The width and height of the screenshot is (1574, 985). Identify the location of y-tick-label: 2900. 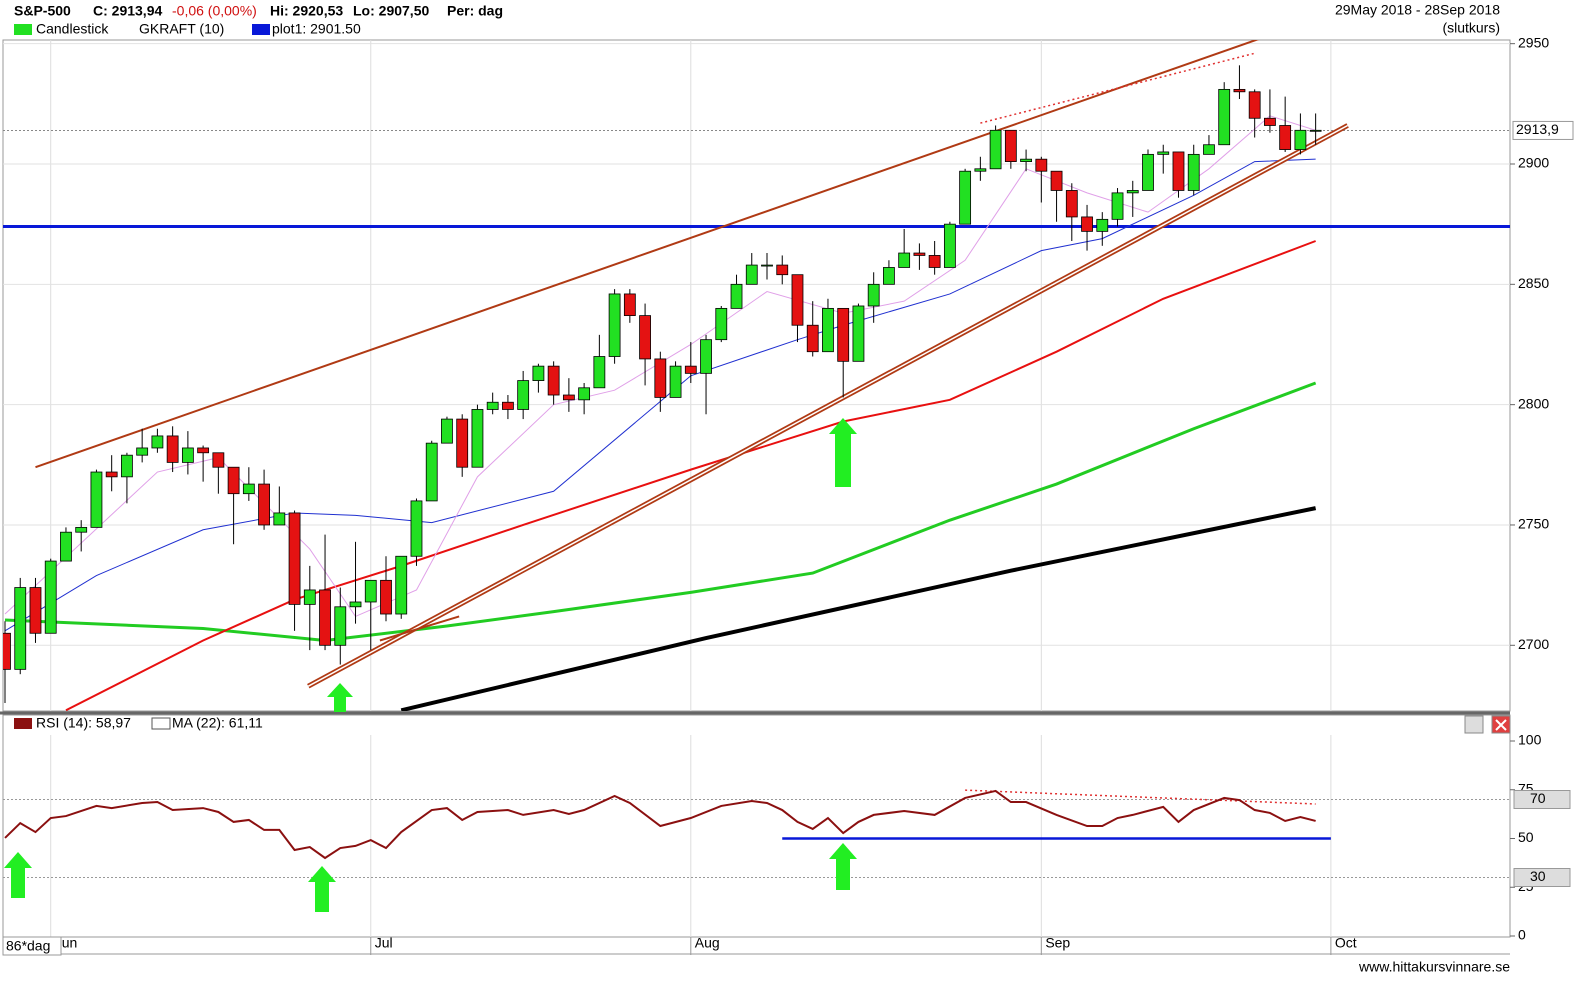
(1533, 163).